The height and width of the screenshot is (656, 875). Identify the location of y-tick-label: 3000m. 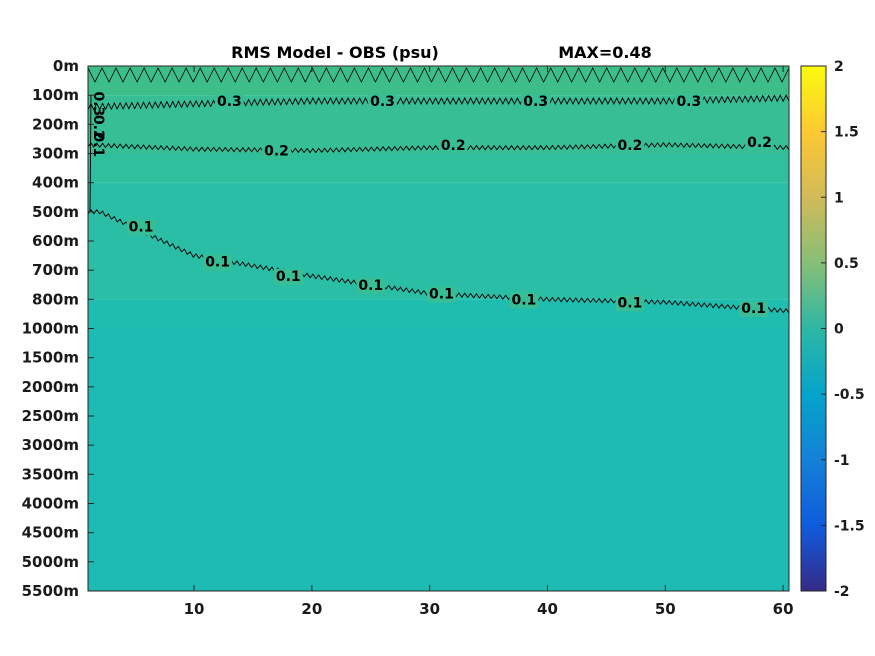
(50, 445).